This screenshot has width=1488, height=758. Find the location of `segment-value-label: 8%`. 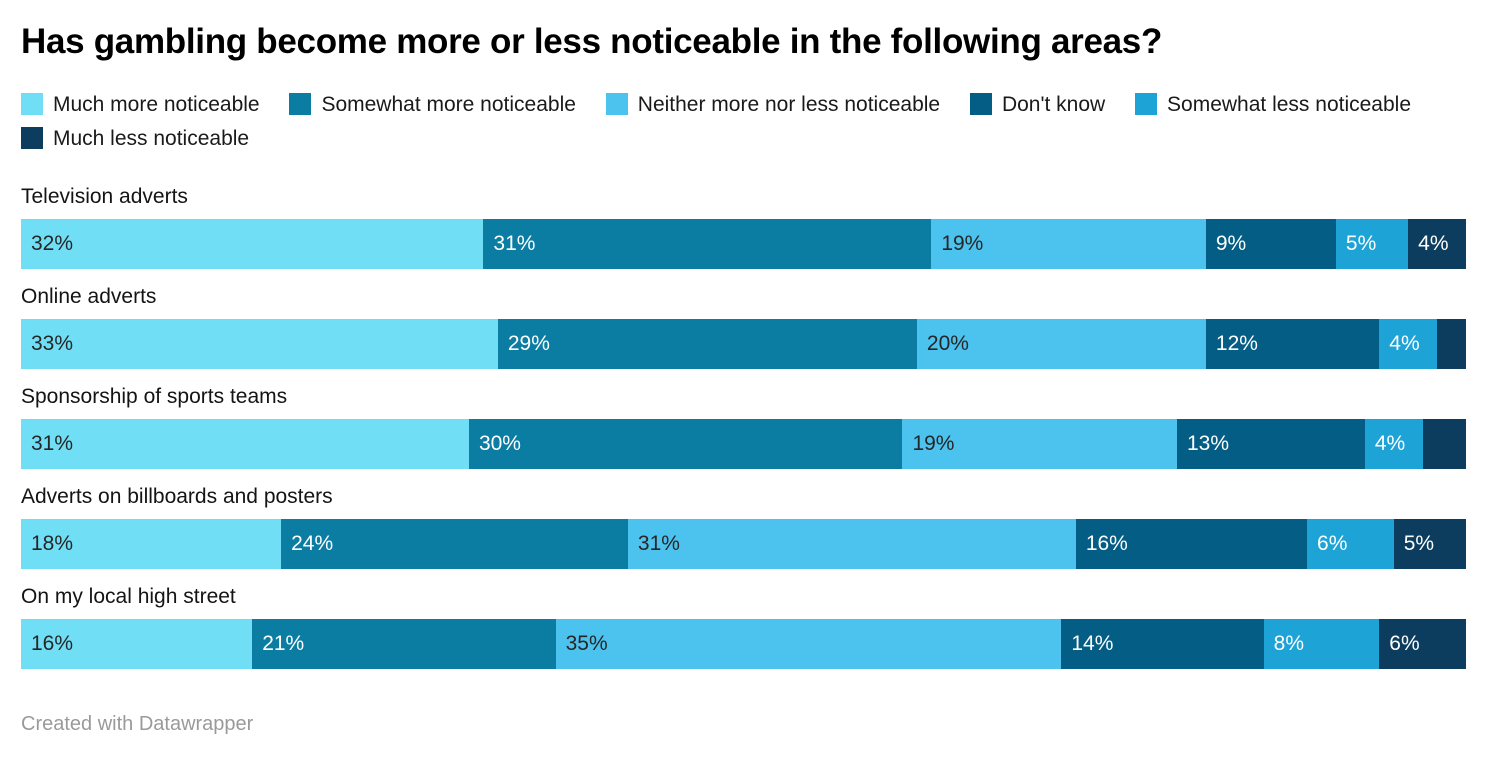

segment-value-label: 8% is located at coordinates (1289, 644).